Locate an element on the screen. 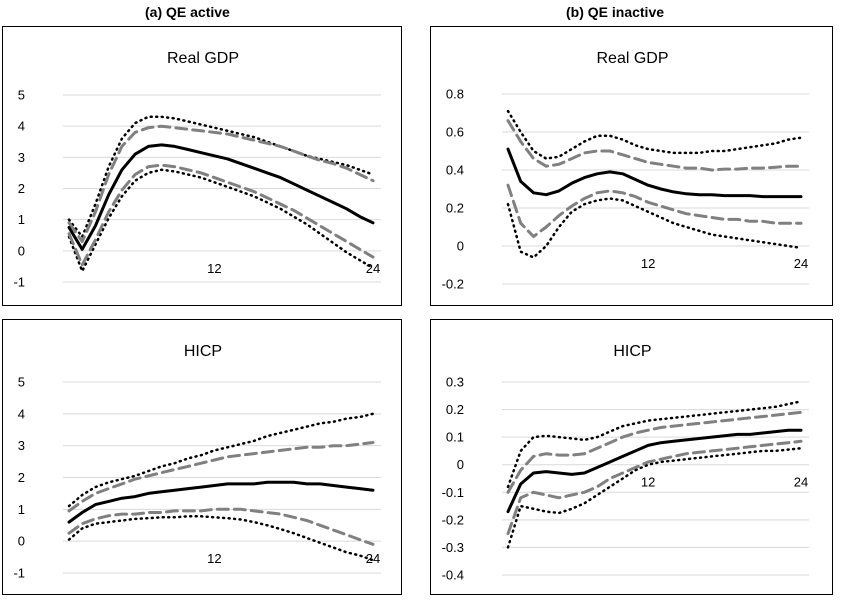 This screenshot has height=600, width=841. y-tick-label: -0.1 is located at coordinates (453, 492).